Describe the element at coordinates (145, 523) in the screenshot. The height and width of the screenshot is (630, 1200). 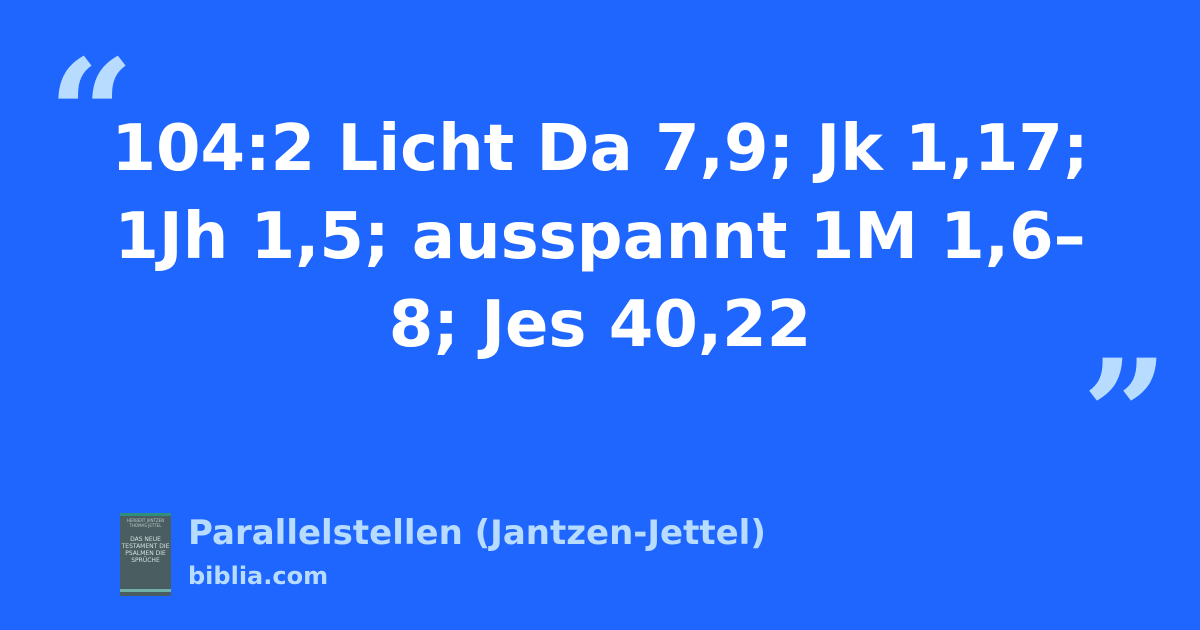
I see `book-cover-authors: HERBERT JANTZEN THOMAS JETTEL` at that location.